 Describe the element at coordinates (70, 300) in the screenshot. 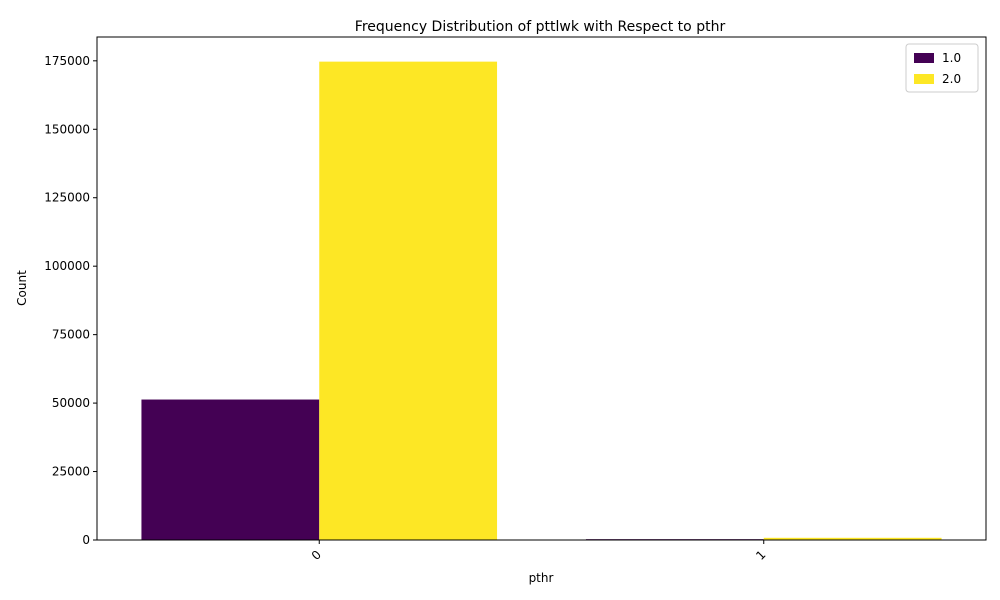

I see `y-axis: 0 25000 50000 75000 100000 125000 150000 175000` at that location.